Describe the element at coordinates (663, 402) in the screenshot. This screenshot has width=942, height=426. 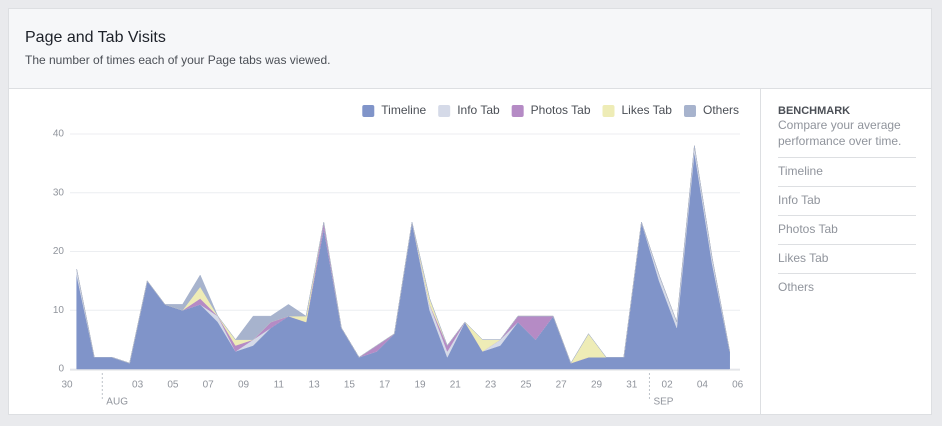
I see `month-label: SEP` at that location.